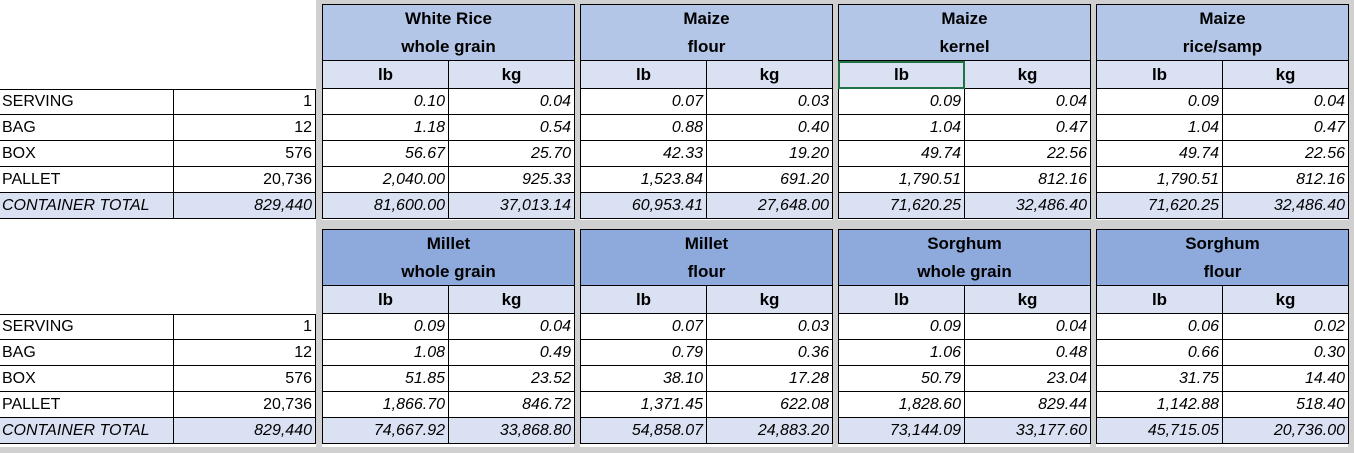 The height and width of the screenshot is (453, 1354). What do you see at coordinates (512, 405) in the screenshot?
I see `value-cell-kg: 846.72` at bounding box center [512, 405].